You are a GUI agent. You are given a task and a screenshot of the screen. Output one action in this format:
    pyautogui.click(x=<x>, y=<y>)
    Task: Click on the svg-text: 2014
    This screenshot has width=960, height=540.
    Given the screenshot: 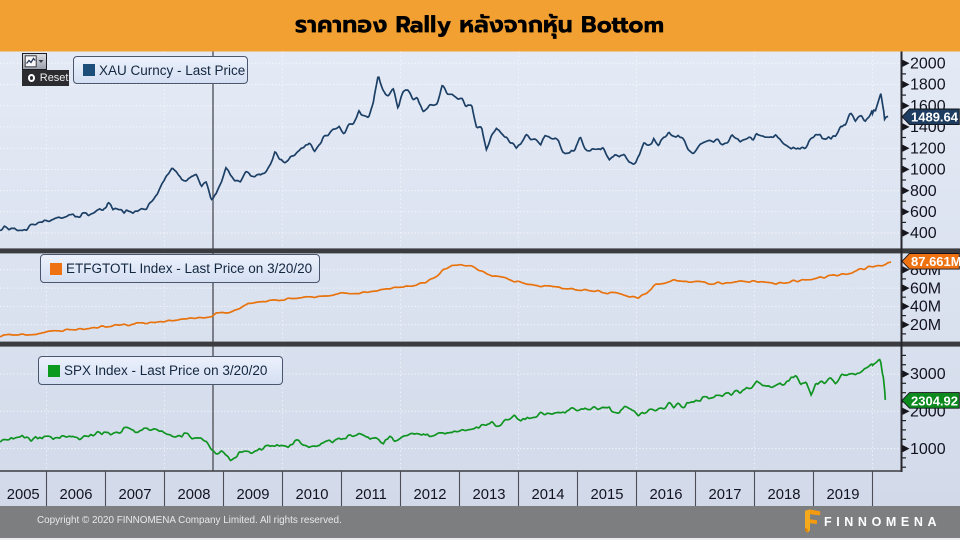 What is the action you would take?
    pyautogui.click(x=548, y=495)
    